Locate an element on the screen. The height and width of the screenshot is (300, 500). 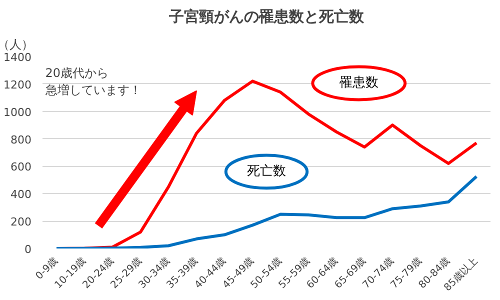
y-tick-label: 800 is located at coordinates (21, 139).